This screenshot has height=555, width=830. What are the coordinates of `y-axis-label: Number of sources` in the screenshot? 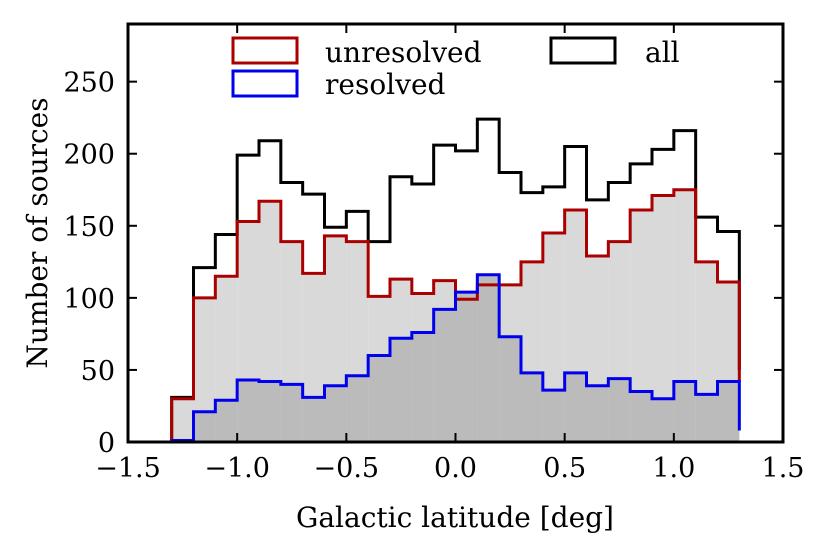 It's located at (37, 232).